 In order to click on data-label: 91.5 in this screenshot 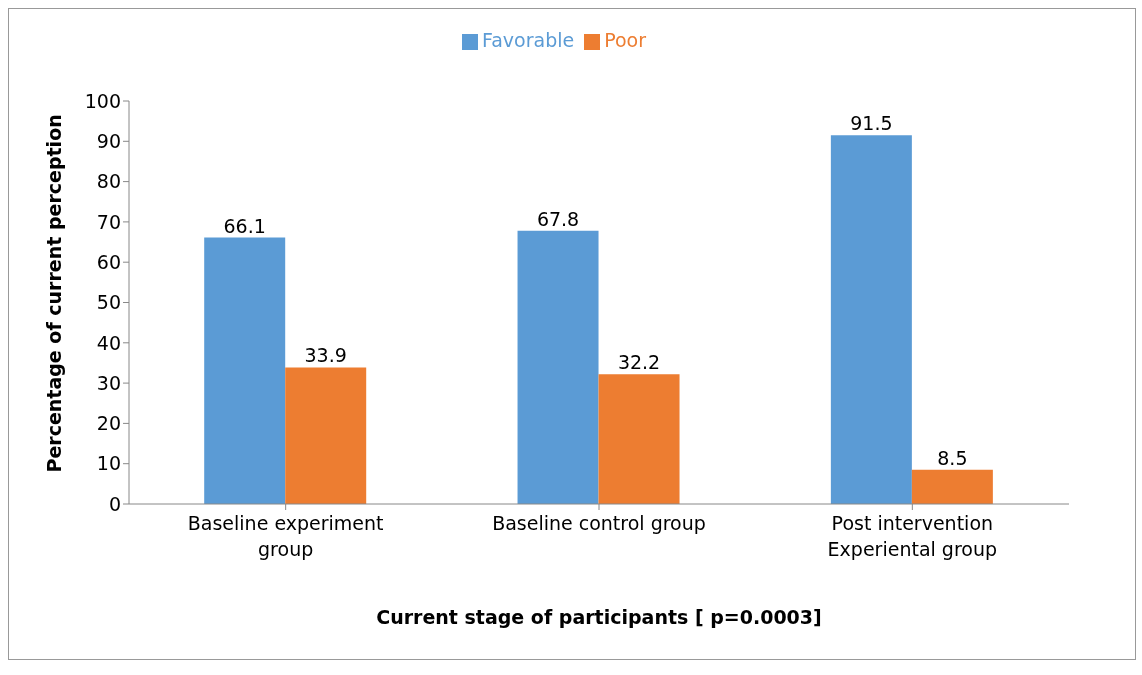, I will do `click(871, 123)`.